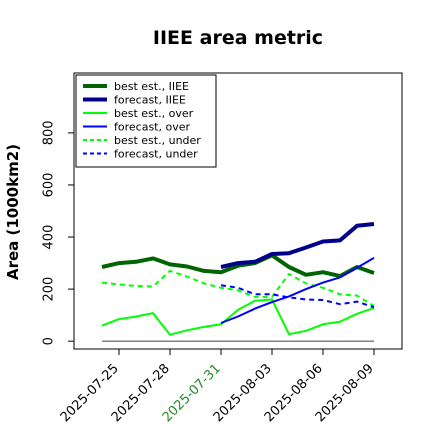 The width and height of the screenshot is (440, 440). What do you see at coordinates (156, 154) in the screenshot?
I see `legend-entry: forecast, under` at bounding box center [156, 154].